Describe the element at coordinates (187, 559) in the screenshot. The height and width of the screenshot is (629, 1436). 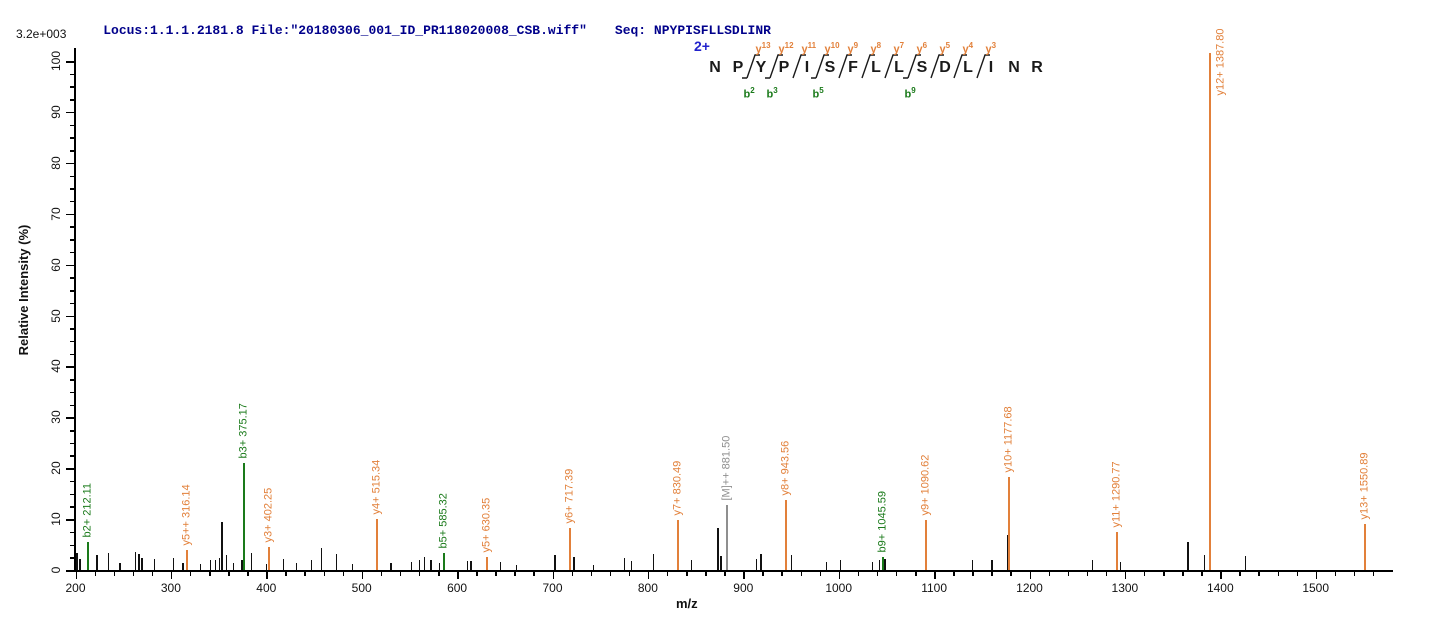
I see `peak-y5` at that location.